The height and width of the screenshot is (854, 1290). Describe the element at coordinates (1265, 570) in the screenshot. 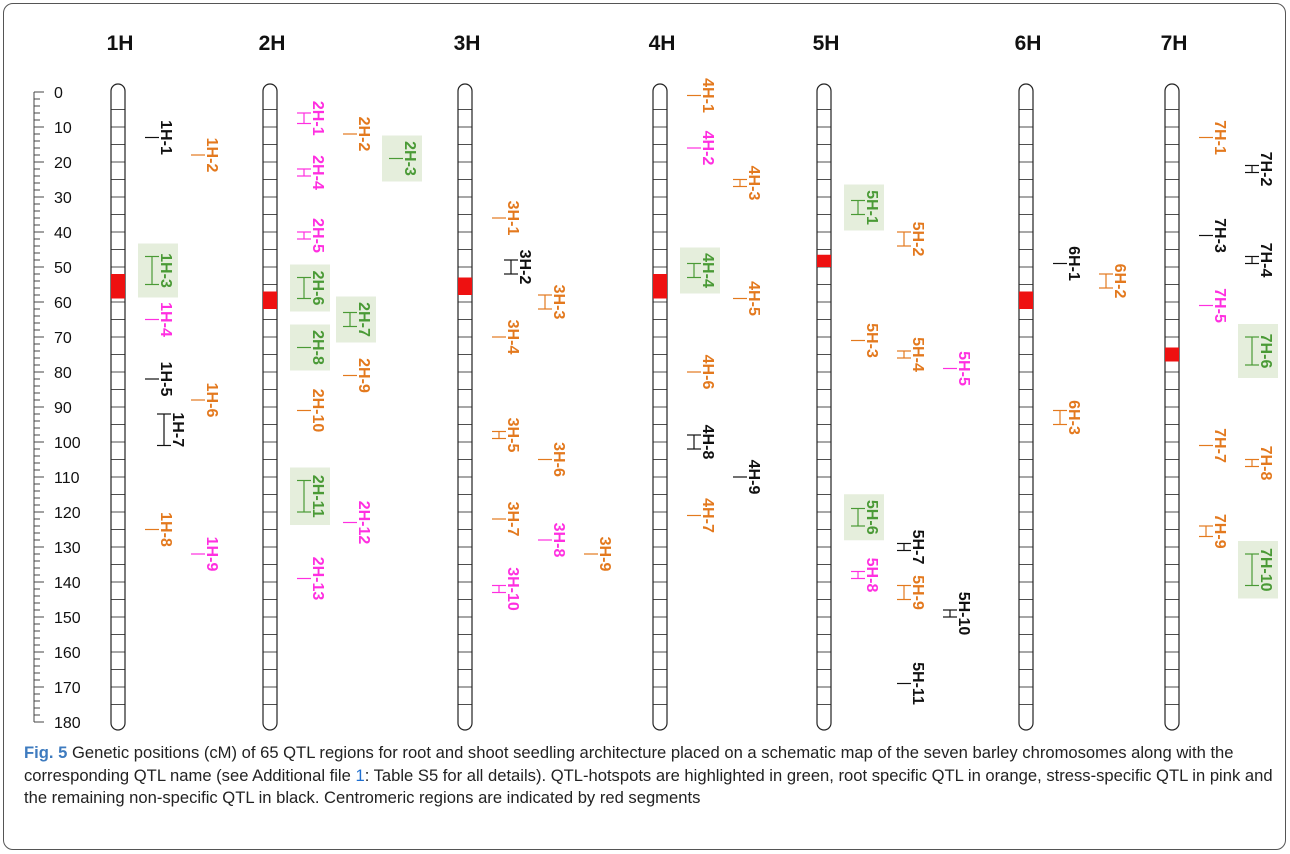

I see `qtl-label-7h-10: 7H-10` at that location.